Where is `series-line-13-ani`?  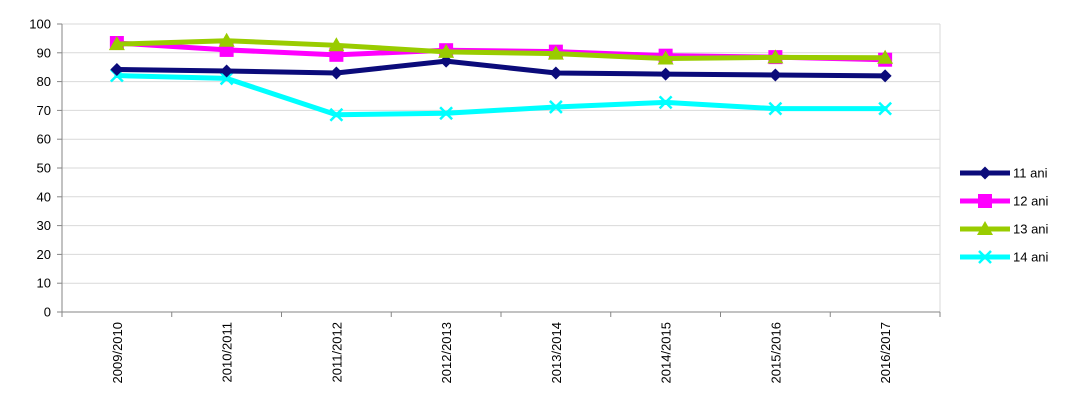
series-line-13-ani is located at coordinates (501, 50).